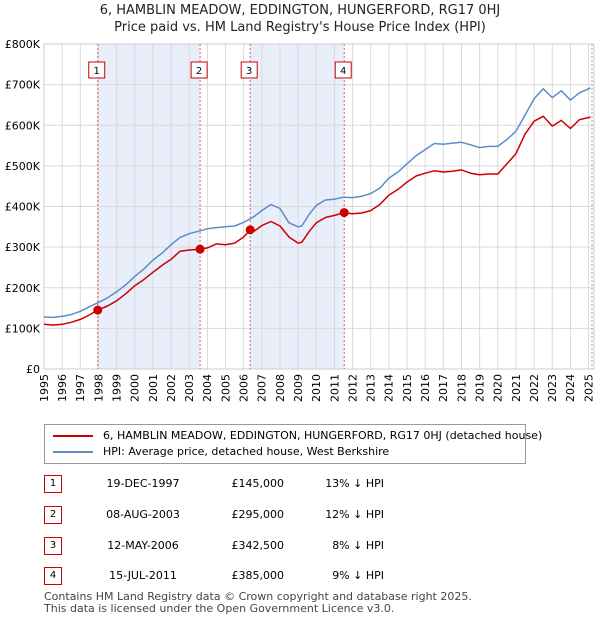  I want to click on sale-label-number: 1, so click(97, 71).